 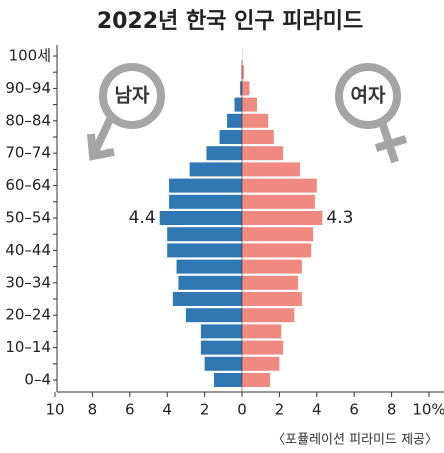 I want to click on x-tick-label: 0, so click(x=242, y=410).